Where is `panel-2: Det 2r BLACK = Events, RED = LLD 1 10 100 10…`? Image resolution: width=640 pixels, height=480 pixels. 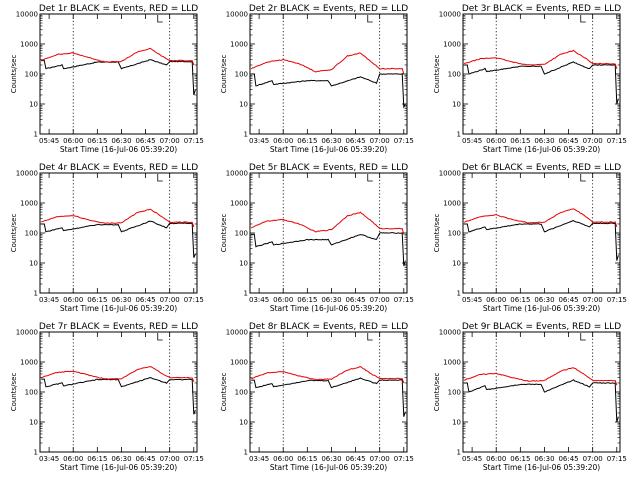
panel-2: Det 2r BLACK = Events, RED = LLD 1 10 100 10… is located at coordinates (317, 79).